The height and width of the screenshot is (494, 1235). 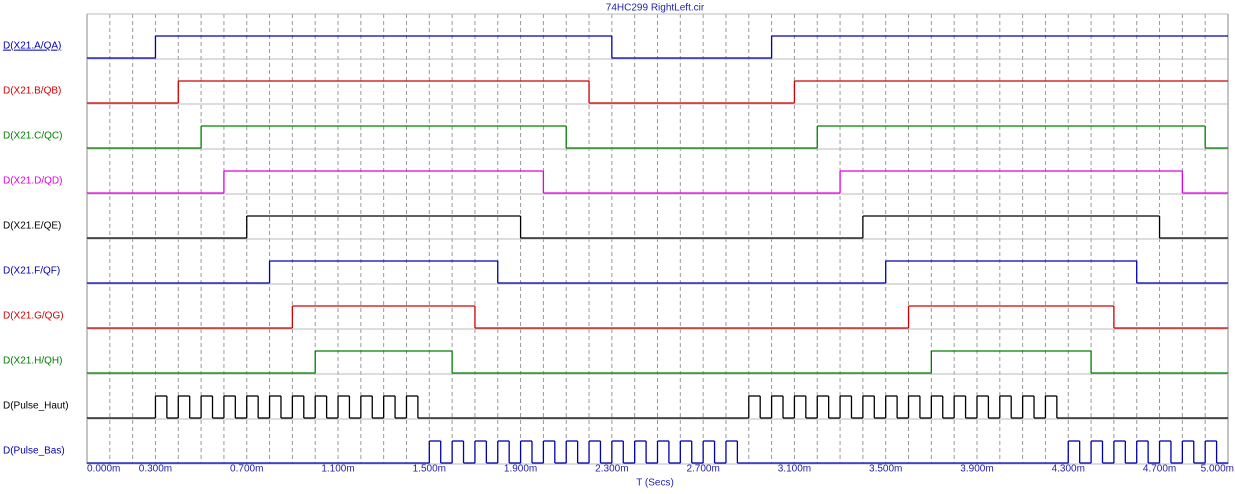 What do you see at coordinates (1217, 469) in the screenshot?
I see `x-tick-label: 5.000m` at bounding box center [1217, 469].